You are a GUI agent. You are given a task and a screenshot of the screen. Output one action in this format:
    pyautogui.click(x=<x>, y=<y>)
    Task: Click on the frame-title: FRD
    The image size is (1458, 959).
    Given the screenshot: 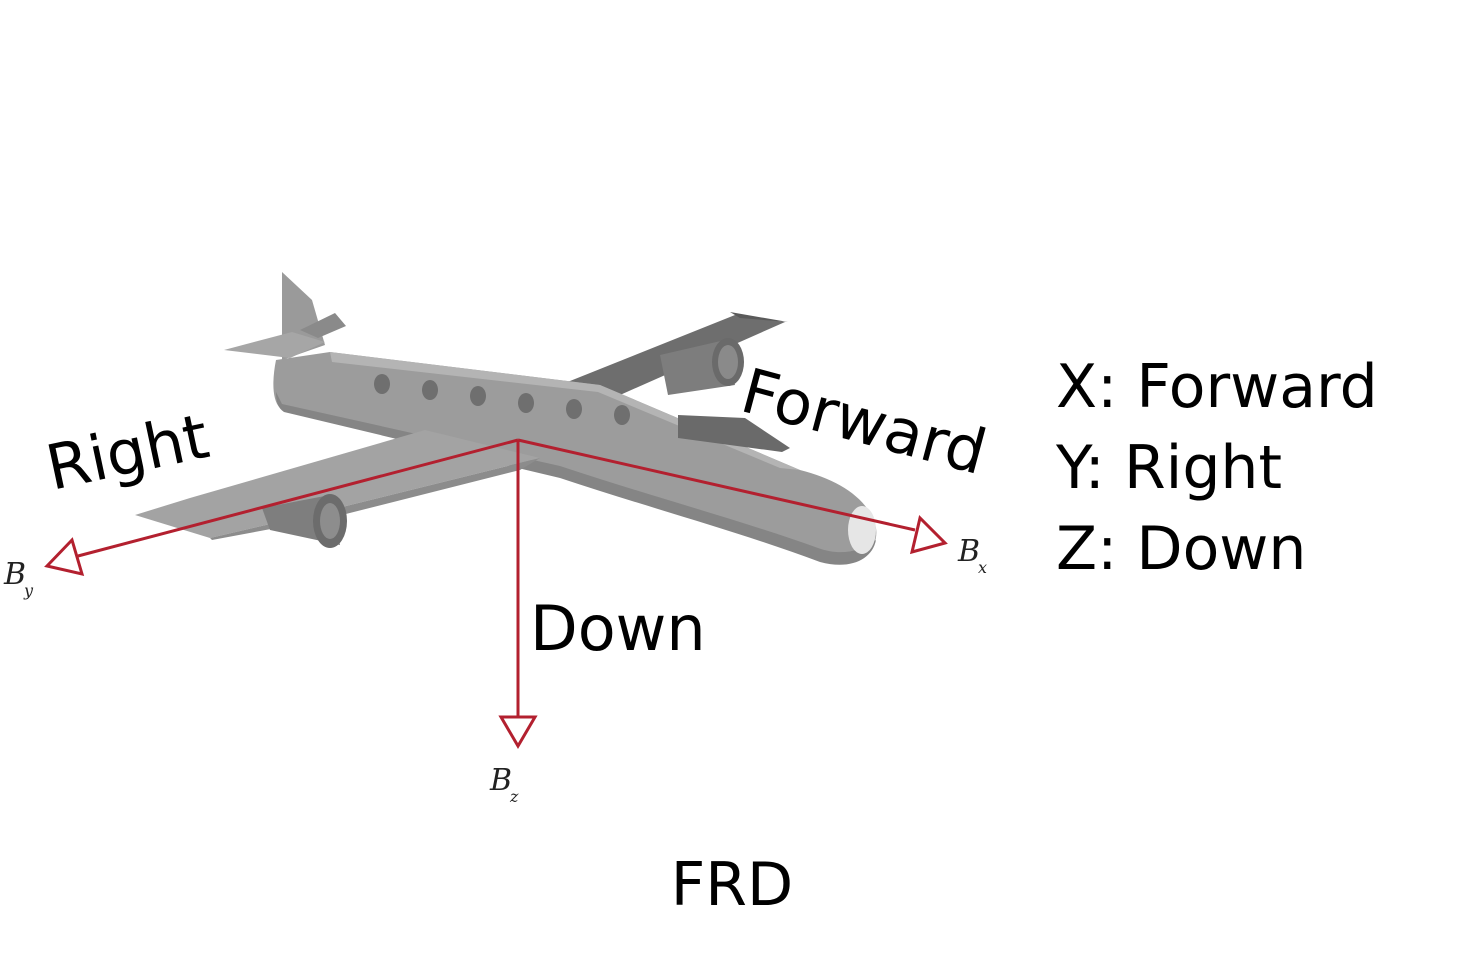 What is the action you would take?
    pyautogui.click(x=732, y=885)
    